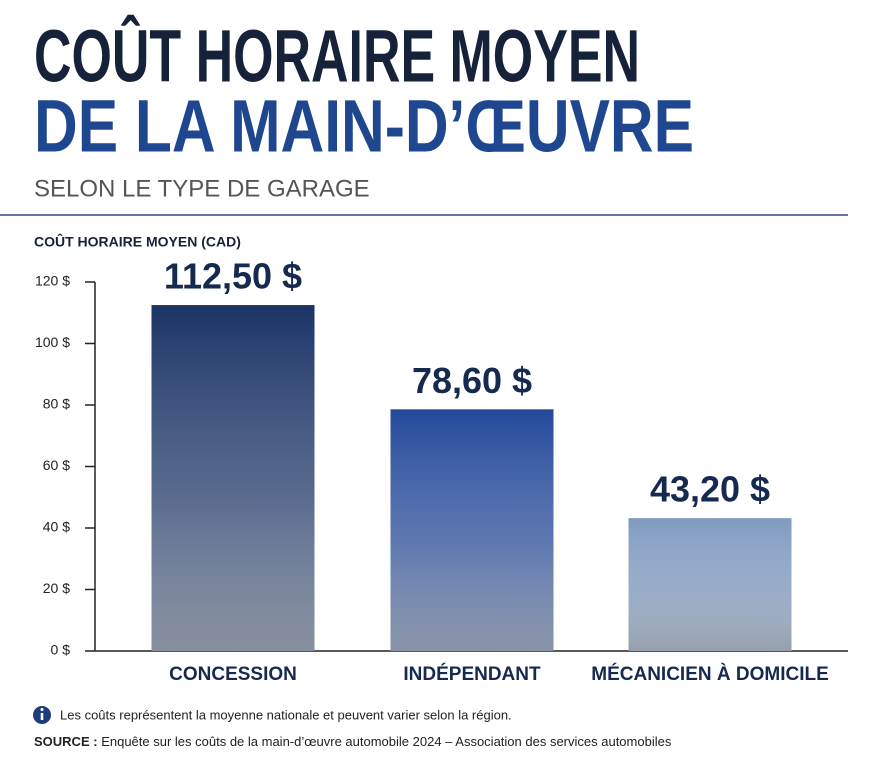 The image size is (873, 768). Describe the element at coordinates (52, 281) in the screenshot. I see `y-tick-label: 120 $` at that location.